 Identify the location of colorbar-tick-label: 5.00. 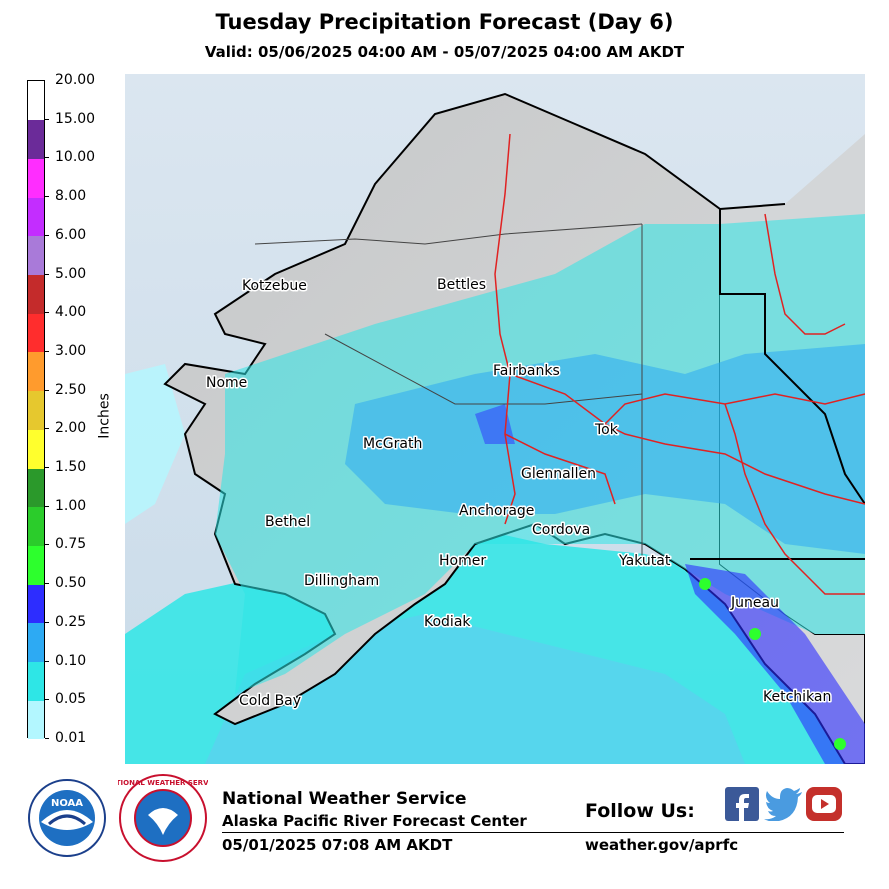
(71, 273).